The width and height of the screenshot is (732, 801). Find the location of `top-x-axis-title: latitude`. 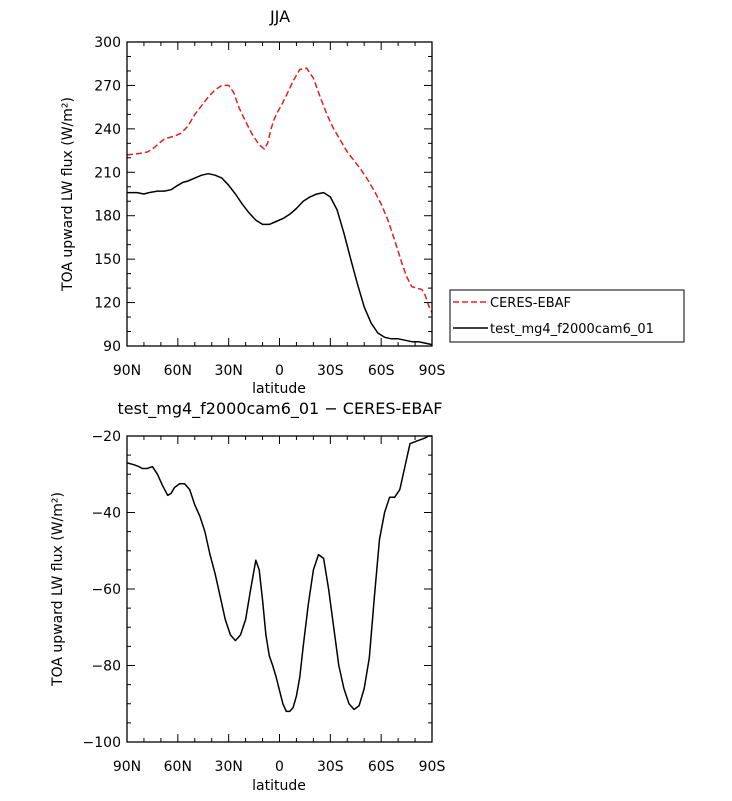

top-x-axis-title: latitude is located at coordinates (279, 389).